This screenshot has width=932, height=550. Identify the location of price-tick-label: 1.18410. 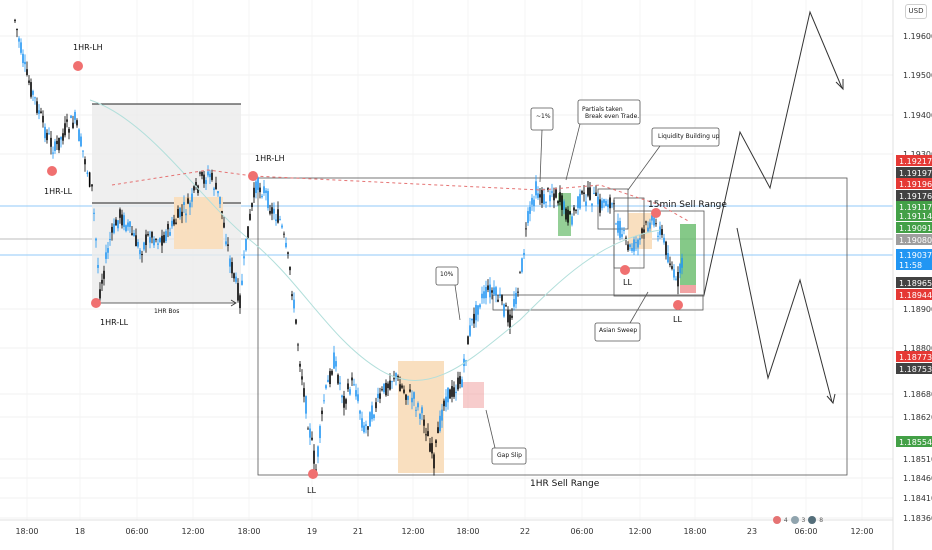
(917, 498).